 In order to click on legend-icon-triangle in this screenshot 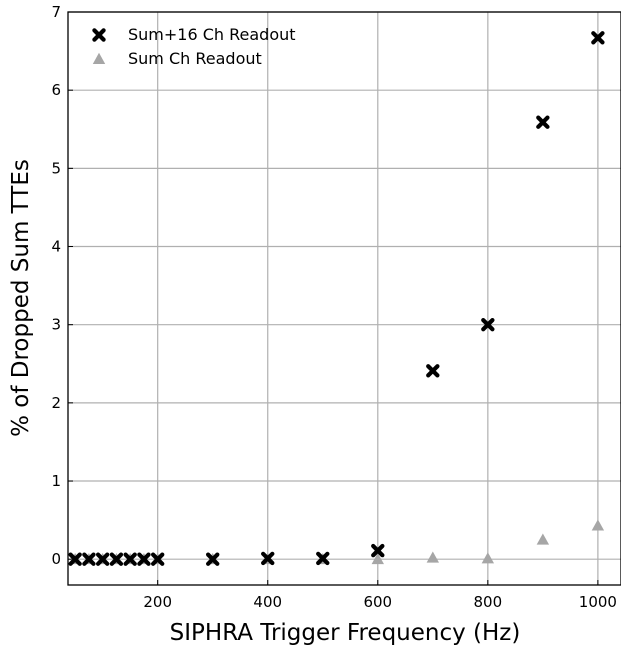, I will do `click(99, 58)`.